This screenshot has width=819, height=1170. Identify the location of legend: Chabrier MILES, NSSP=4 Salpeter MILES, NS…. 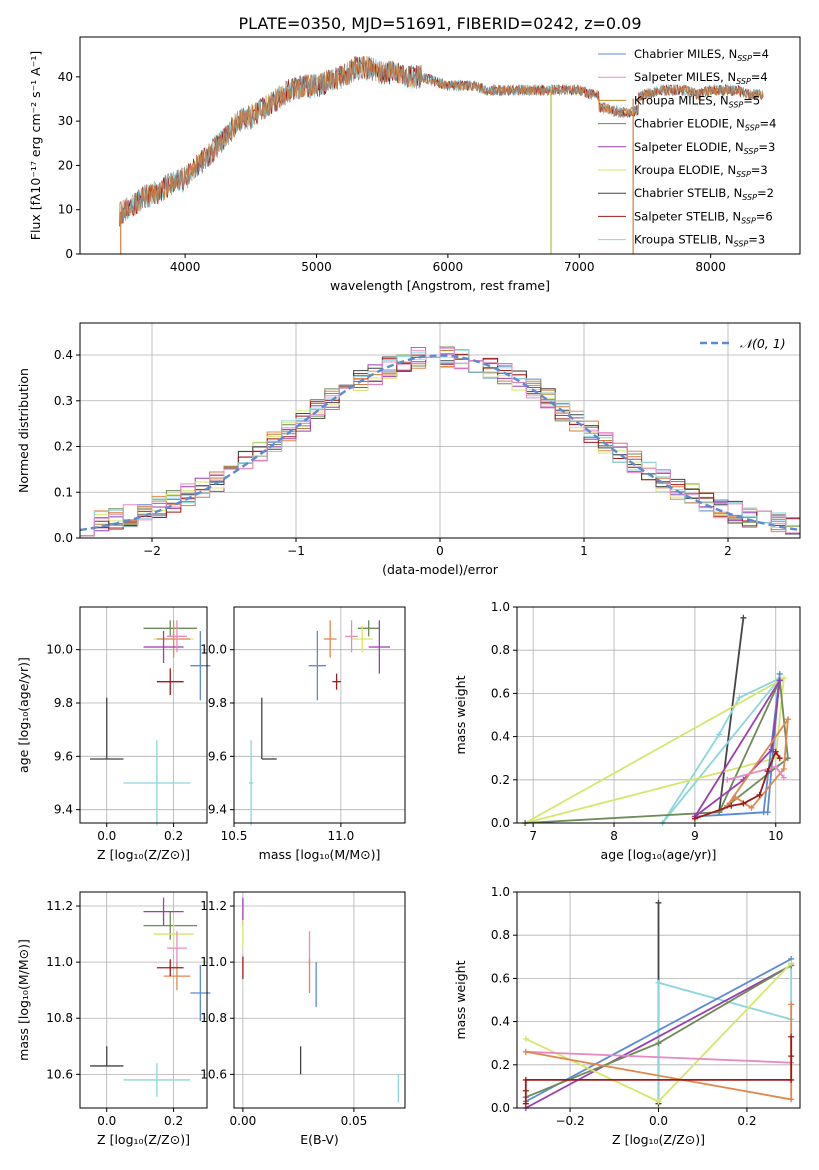
(687, 148).